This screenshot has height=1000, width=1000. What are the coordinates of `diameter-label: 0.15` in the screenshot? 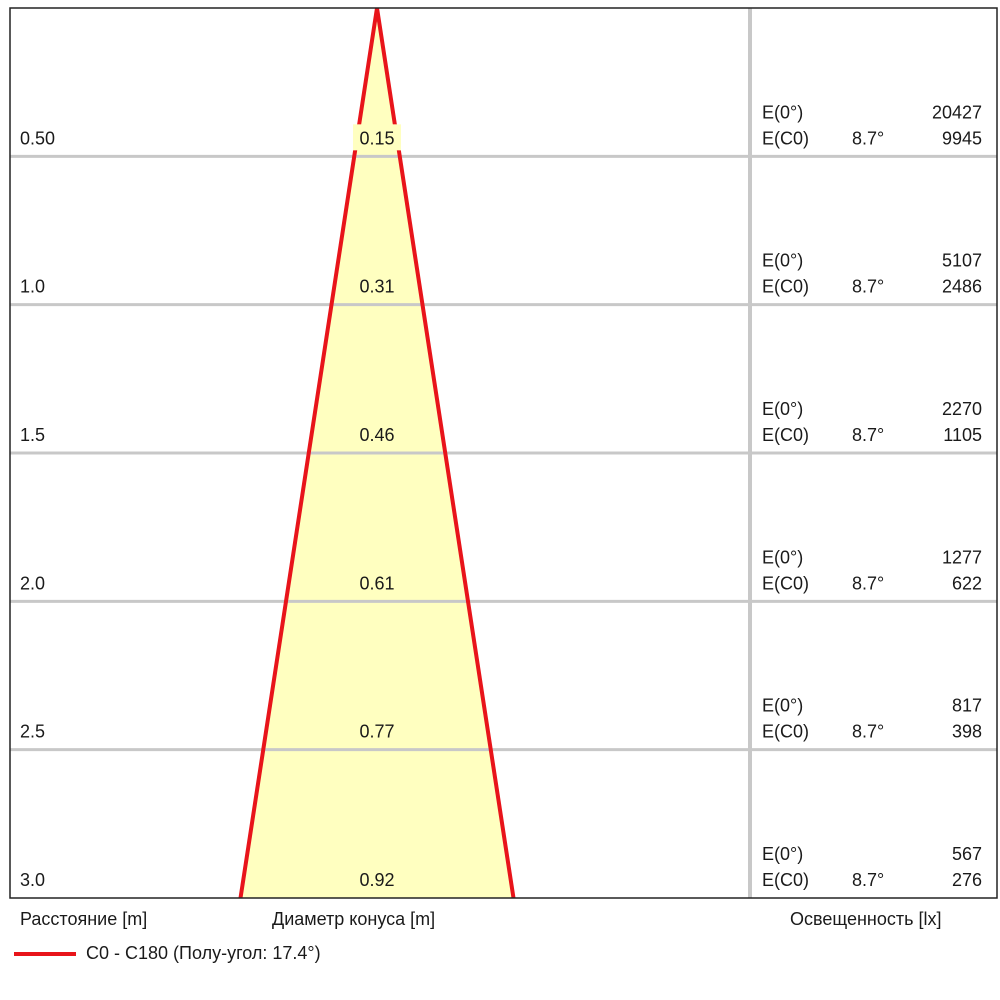 It's located at (376, 138).